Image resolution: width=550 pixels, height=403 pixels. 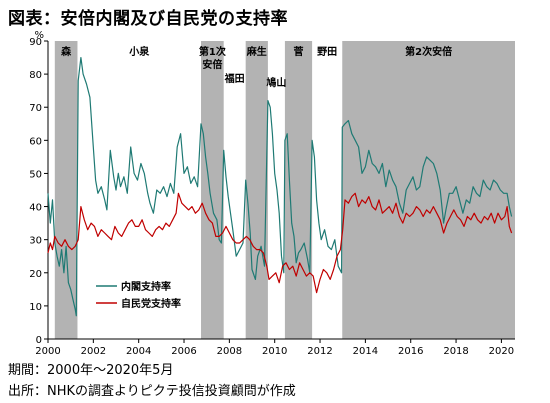 I want to click on x-tick-label: 2020, so click(x=501, y=351).